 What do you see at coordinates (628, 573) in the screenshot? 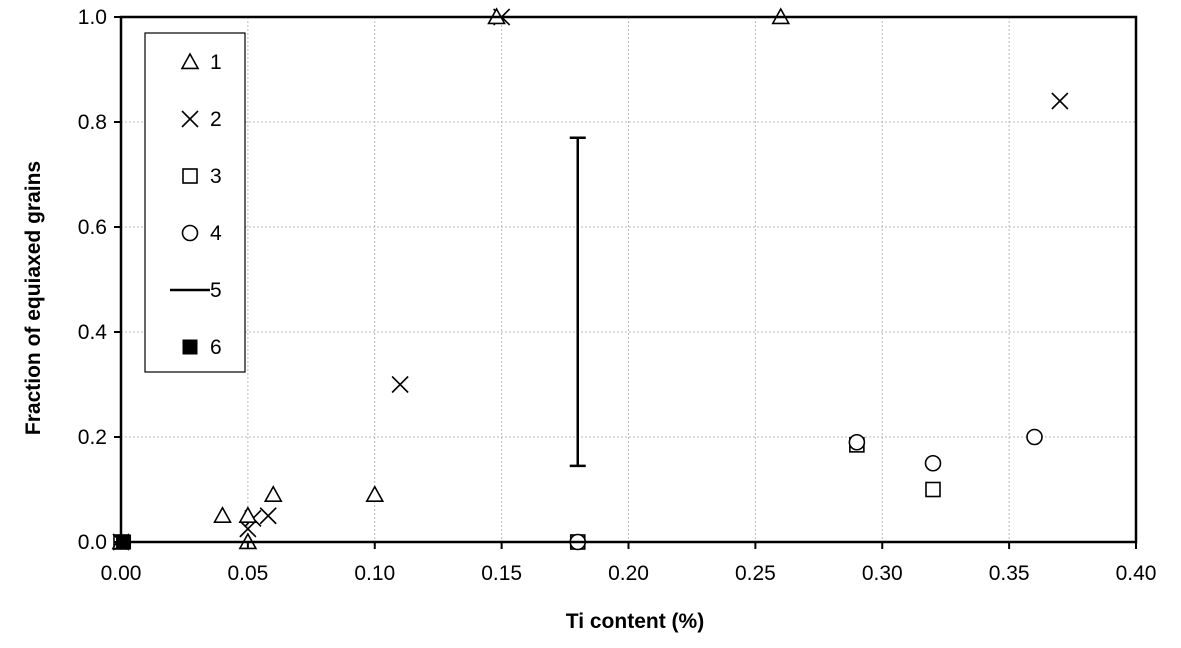
I see `x-tick-label: 0.20` at bounding box center [628, 573].